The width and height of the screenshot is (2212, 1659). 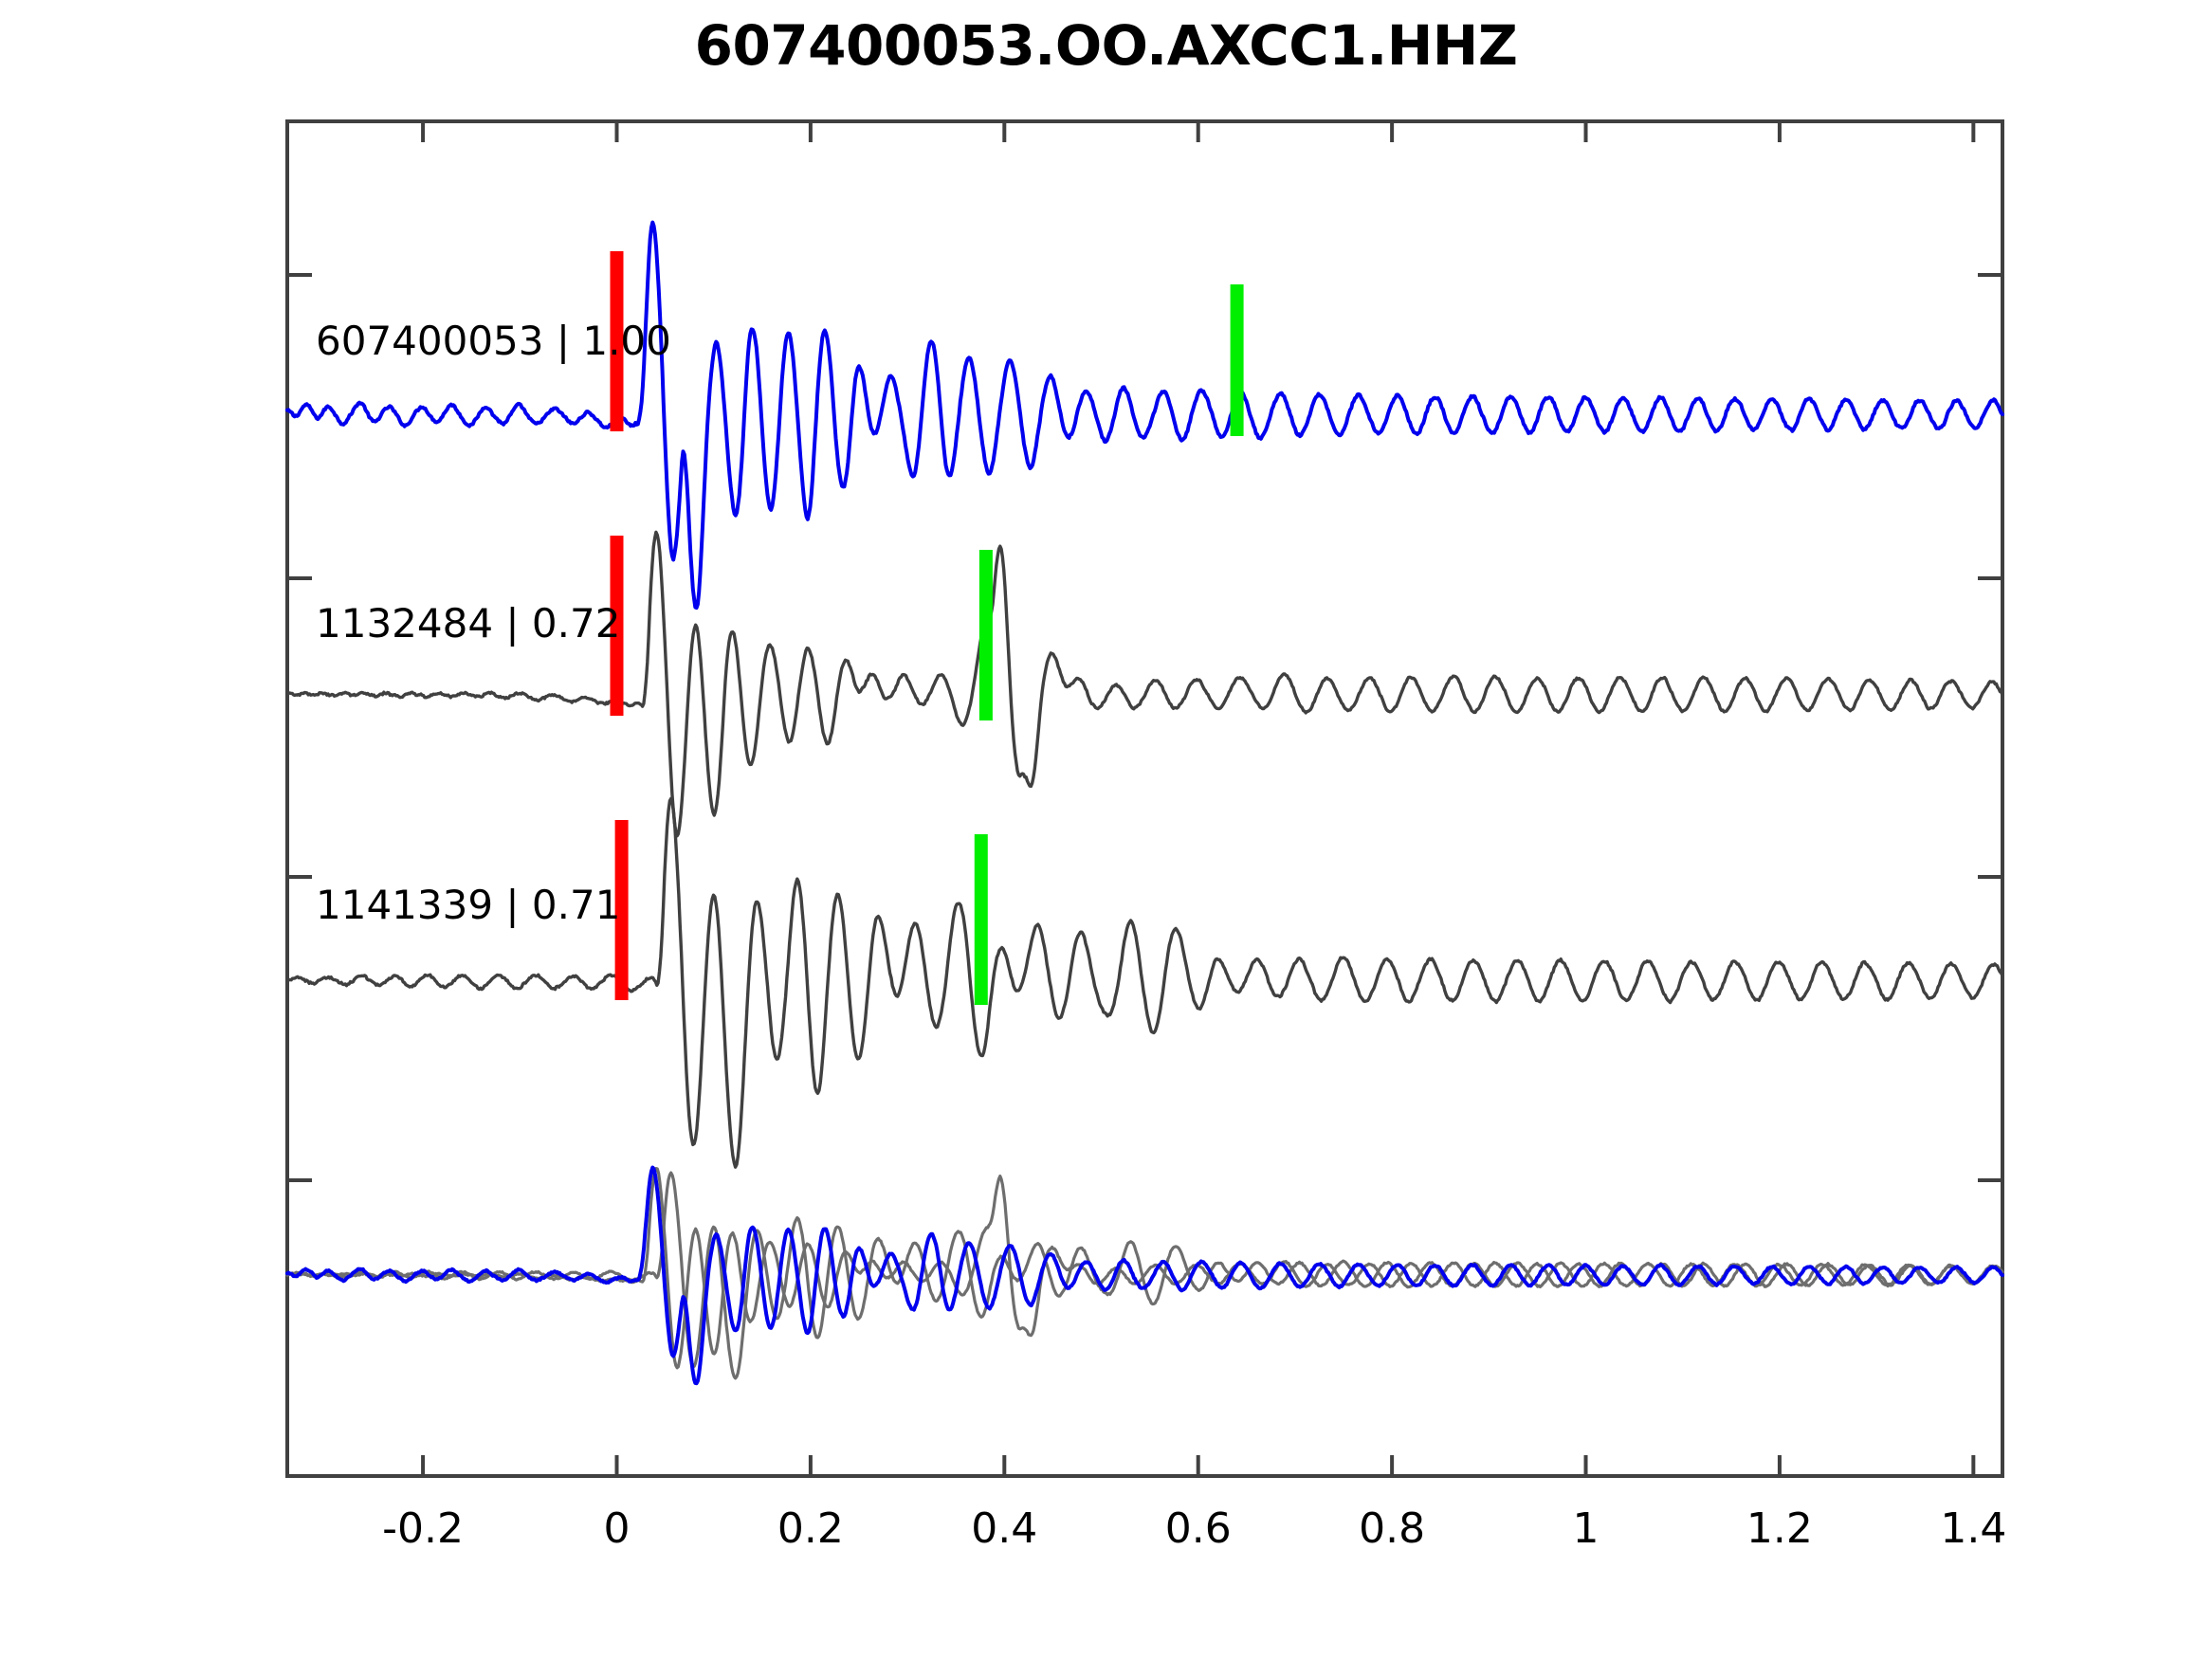 What do you see at coordinates (468, 905) in the screenshot?
I see `trace-label-2: 1141339 | 0.71` at bounding box center [468, 905].